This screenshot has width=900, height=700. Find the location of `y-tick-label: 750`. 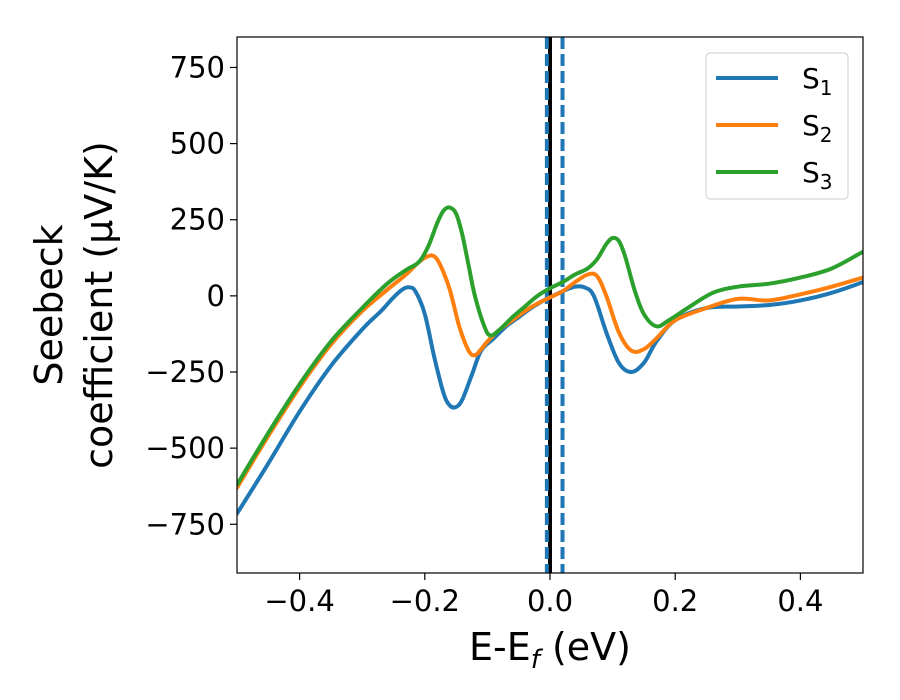

y-tick-label: 750 is located at coordinates (197, 67).